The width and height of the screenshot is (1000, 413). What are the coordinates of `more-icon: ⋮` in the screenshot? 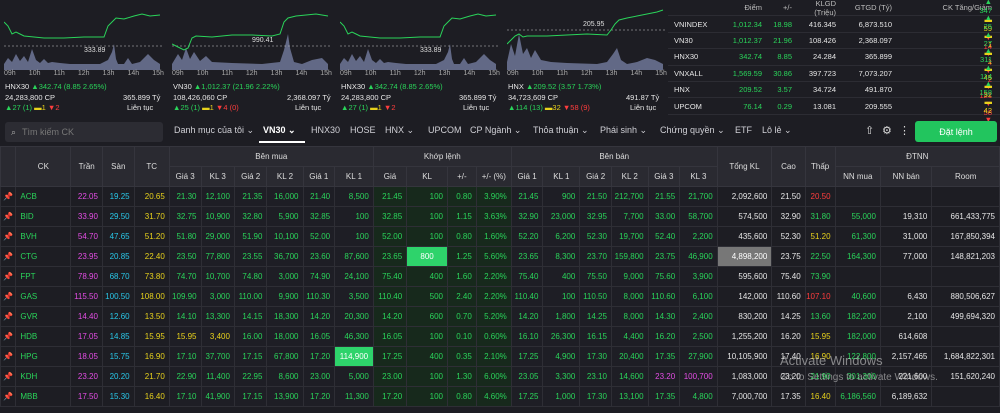 It's located at (904, 131).